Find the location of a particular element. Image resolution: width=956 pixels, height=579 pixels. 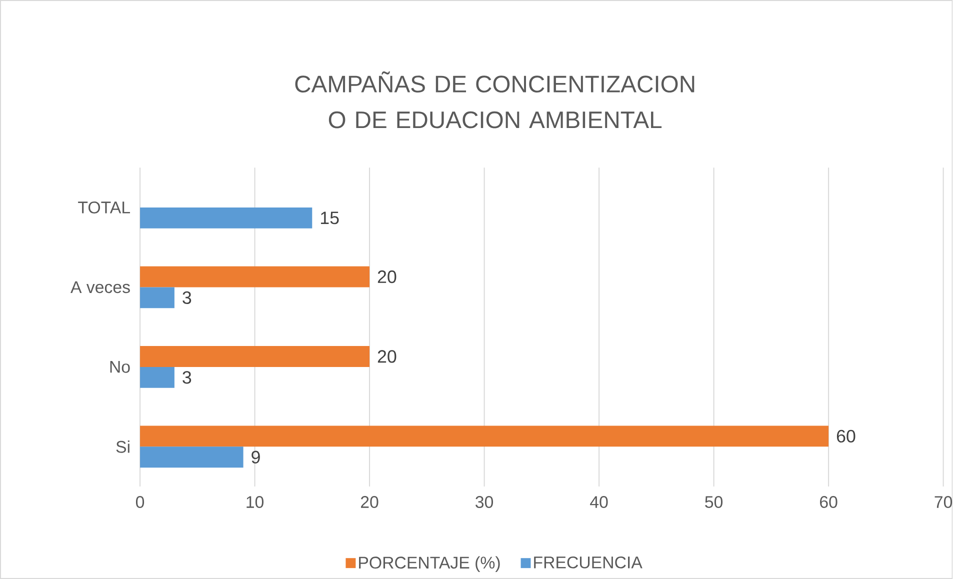

y-tick-label: TOTAL is located at coordinates (104, 207).